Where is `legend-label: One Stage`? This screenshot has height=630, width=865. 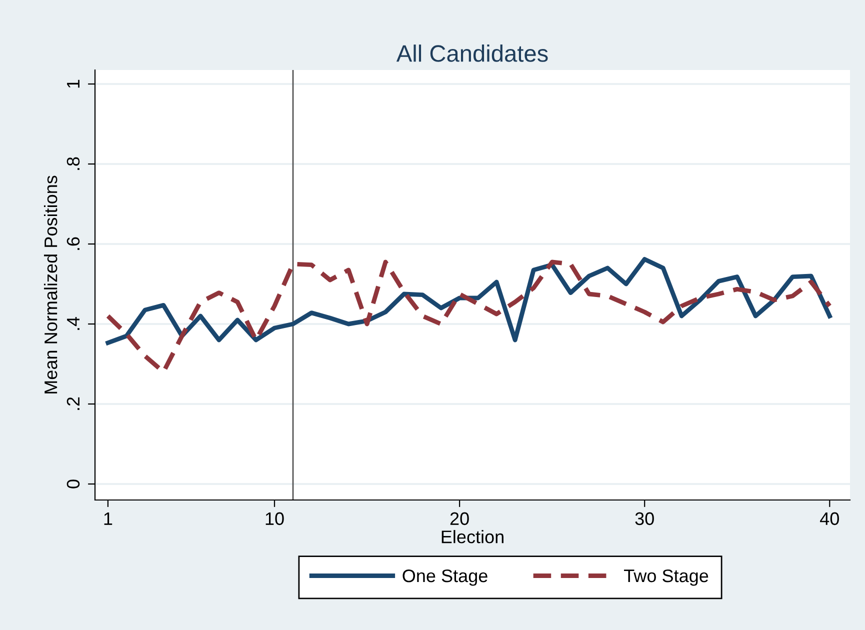 legend-label: One Stage is located at coordinates (445, 577).